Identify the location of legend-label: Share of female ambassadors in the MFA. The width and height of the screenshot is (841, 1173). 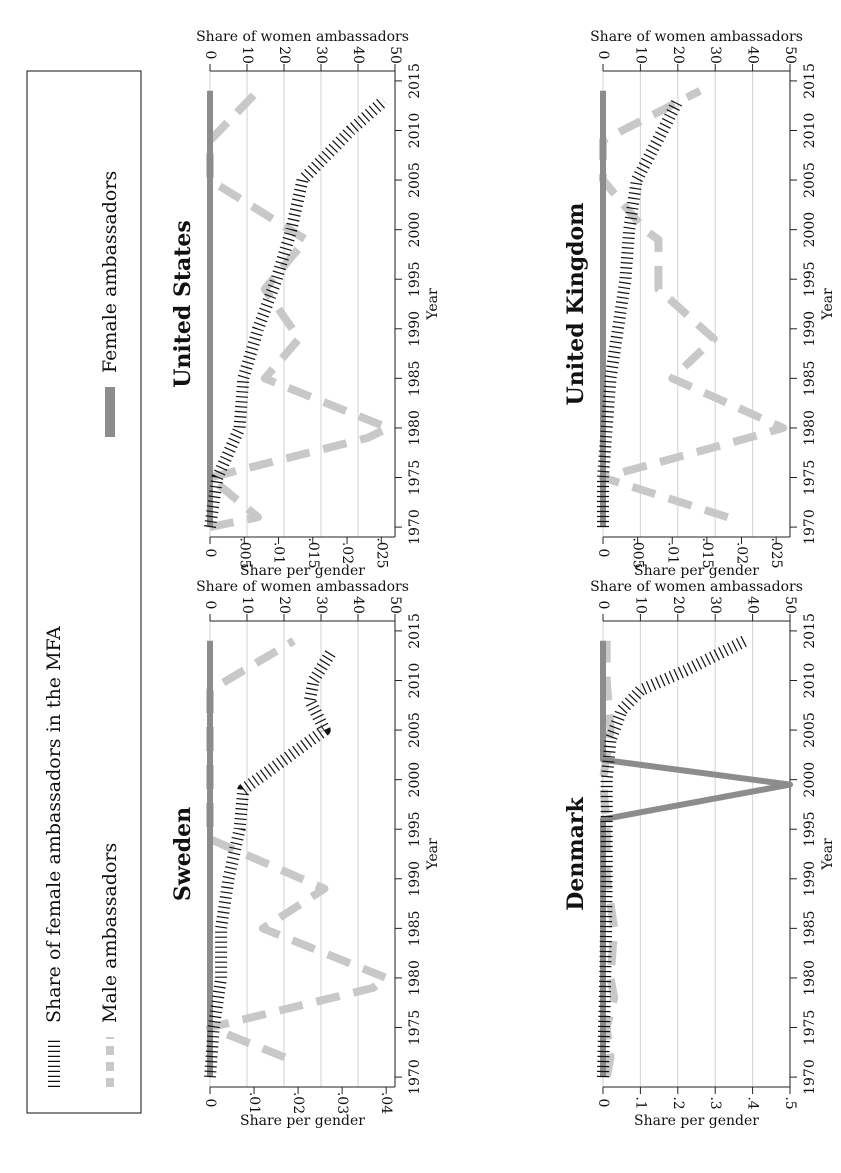
(54, 824).